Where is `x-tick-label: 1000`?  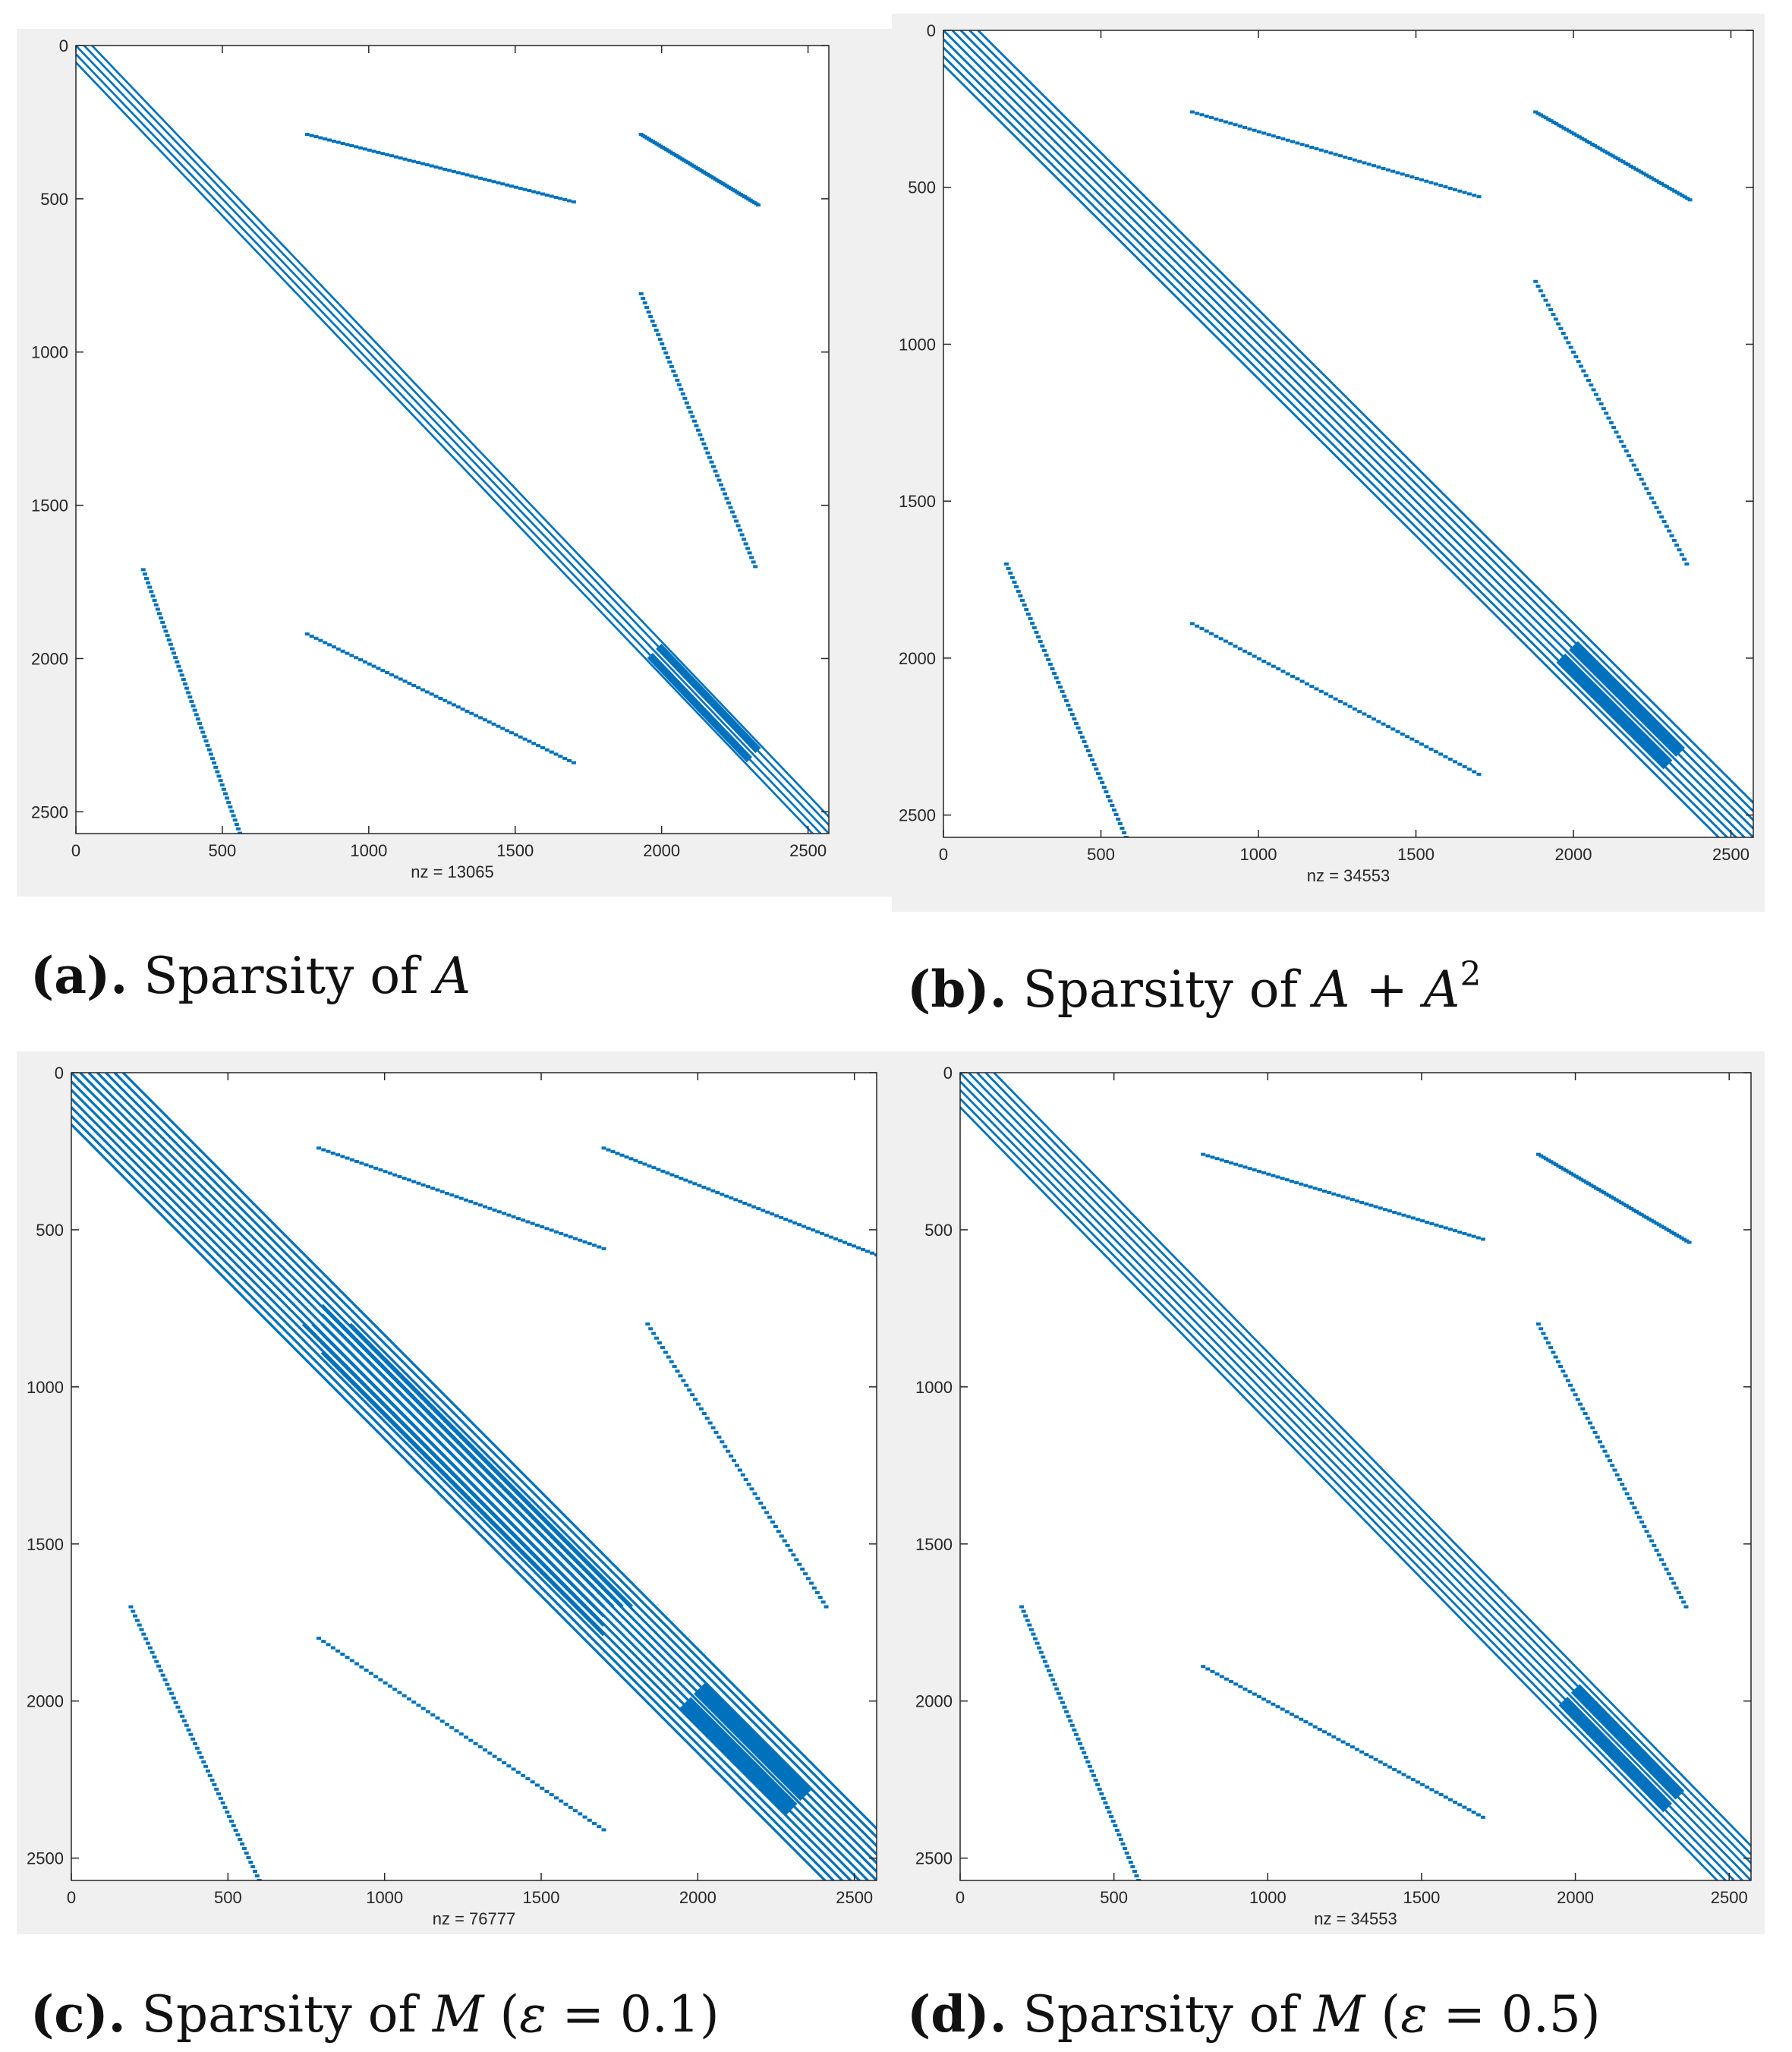
x-tick-label: 1000 is located at coordinates (384, 1897).